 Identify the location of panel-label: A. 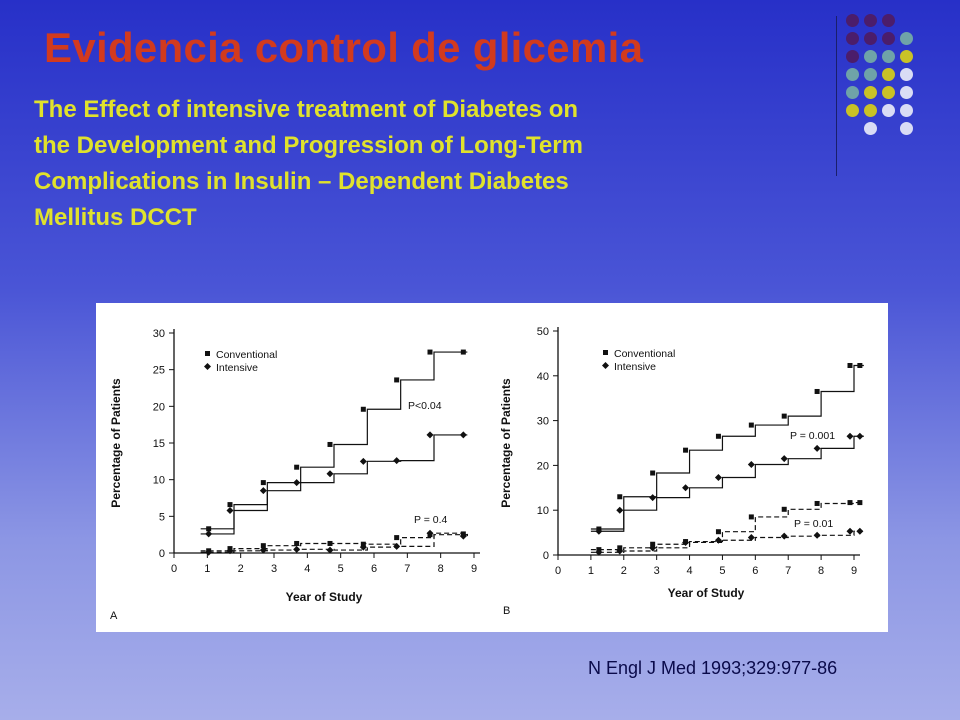
(114, 616).